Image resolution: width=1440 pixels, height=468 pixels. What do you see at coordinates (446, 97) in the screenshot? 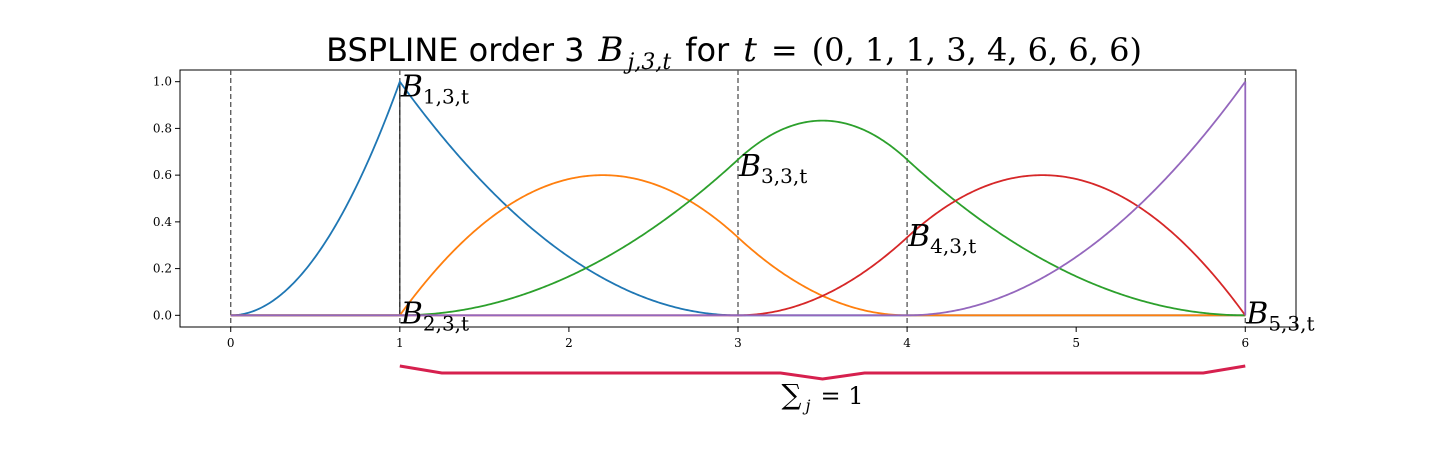
I see `series-label-sub: 1,3,t` at bounding box center [446, 97].